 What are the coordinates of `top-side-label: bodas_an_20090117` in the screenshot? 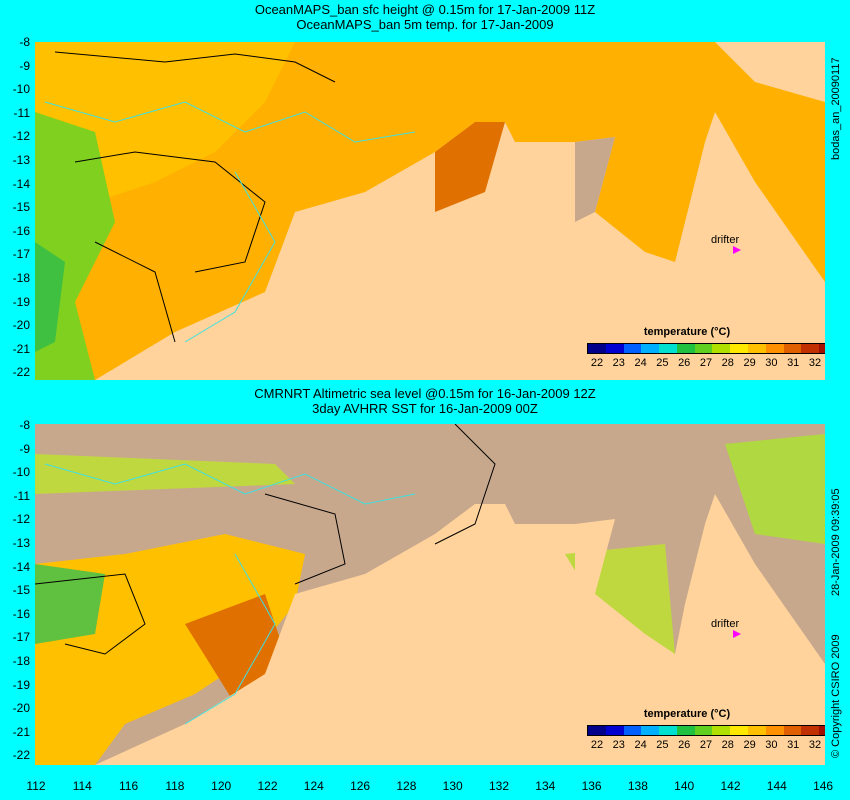 It's located at (836, 108).